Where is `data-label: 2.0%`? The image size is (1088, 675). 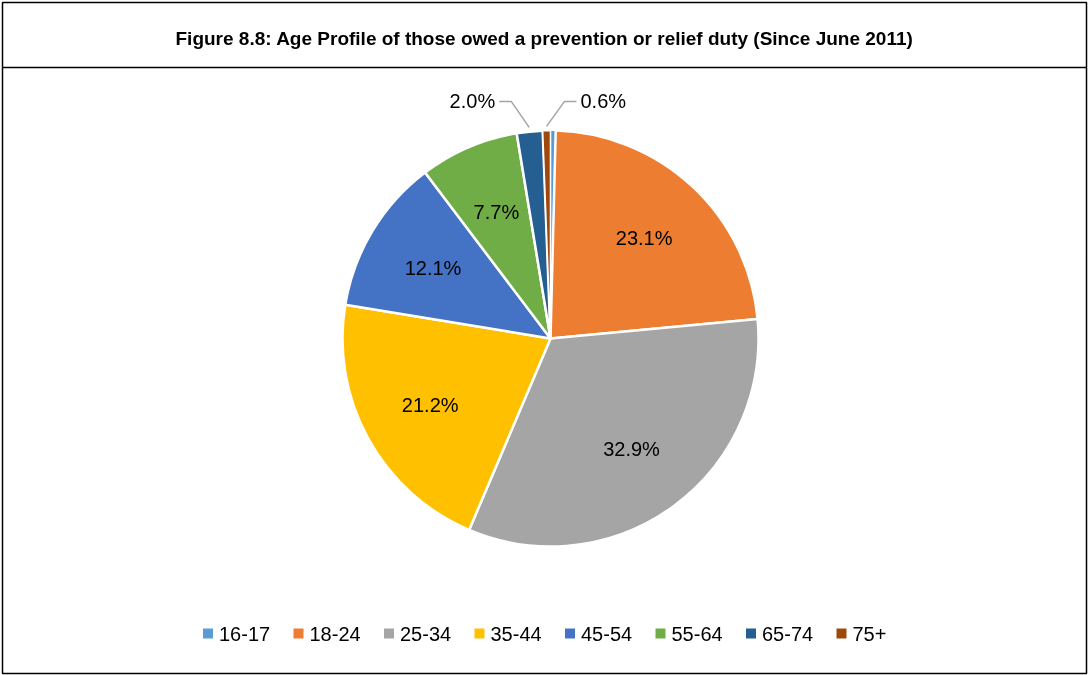
data-label: 2.0% is located at coordinates (472, 101).